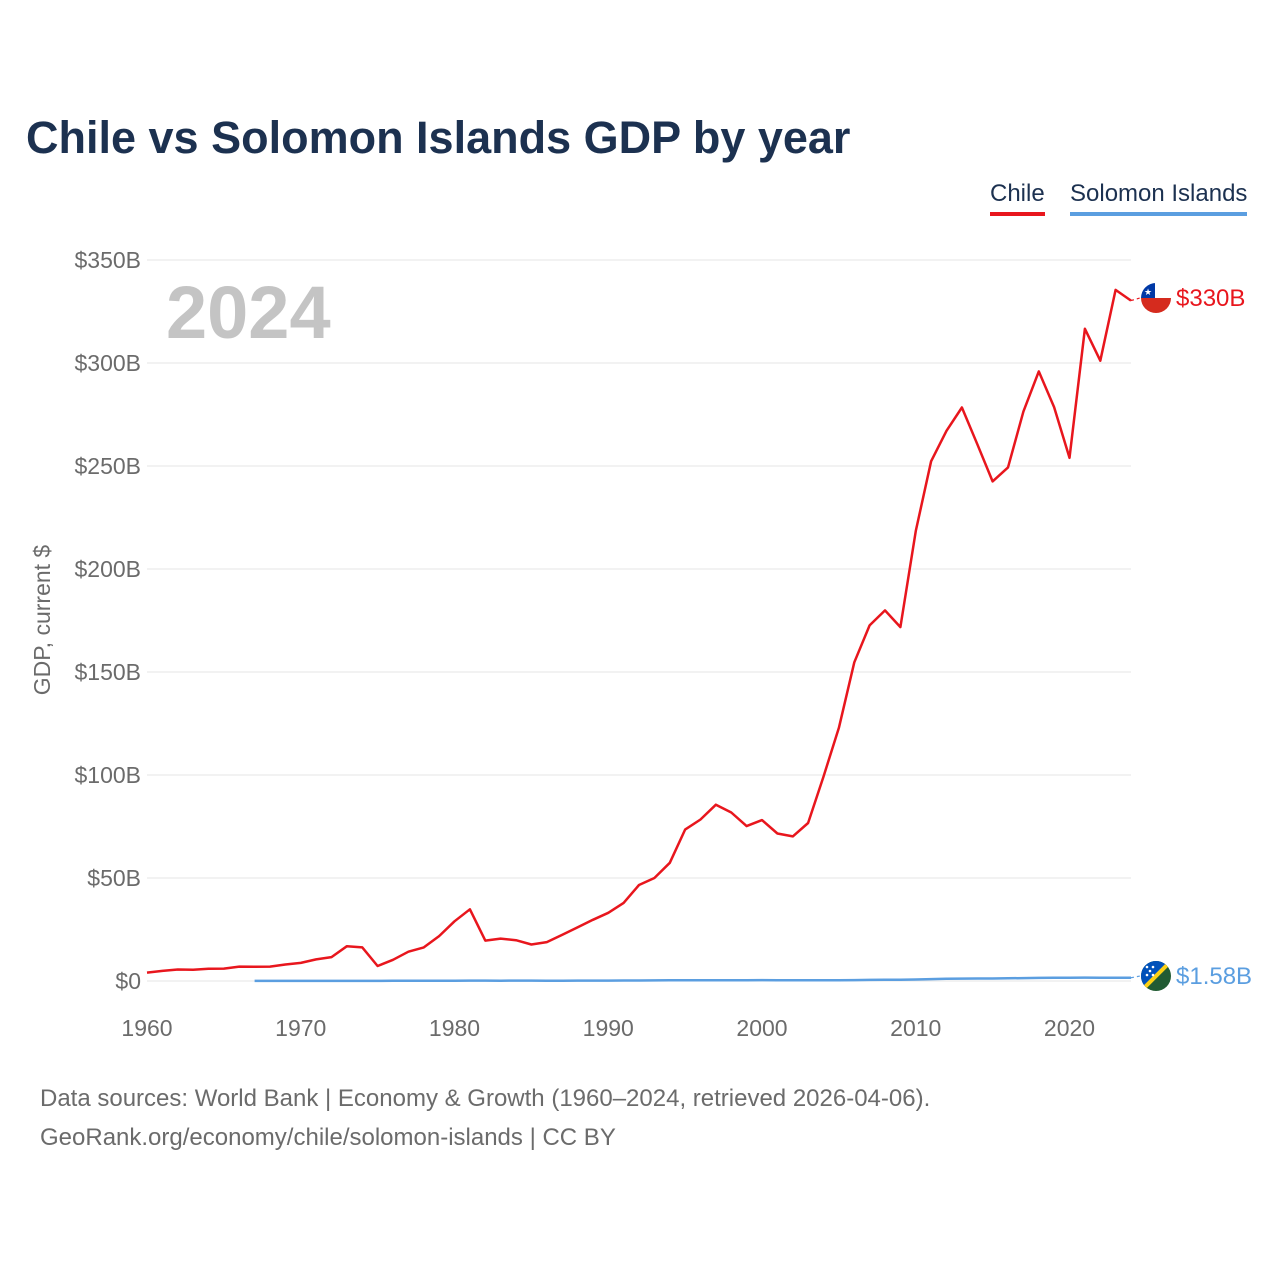 The width and height of the screenshot is (1280, 1280). Describe the element at coordinates (300, 1028) in the screenshot. I see `x-tick-label: 1970` at that location.